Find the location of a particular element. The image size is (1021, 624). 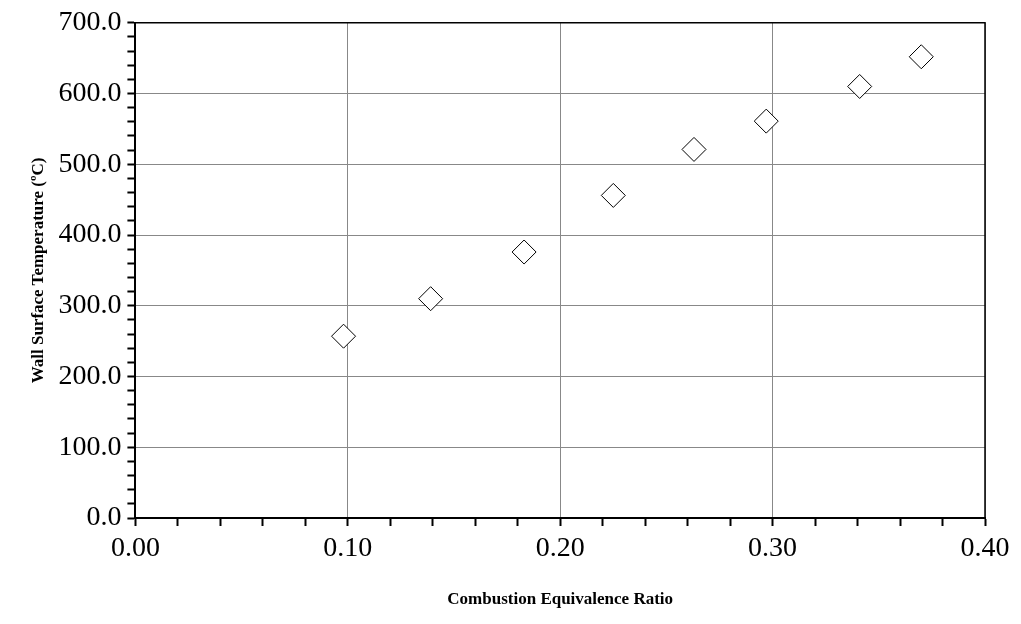

y-tick-label: 200.0 is located at coordinates (90, 374).